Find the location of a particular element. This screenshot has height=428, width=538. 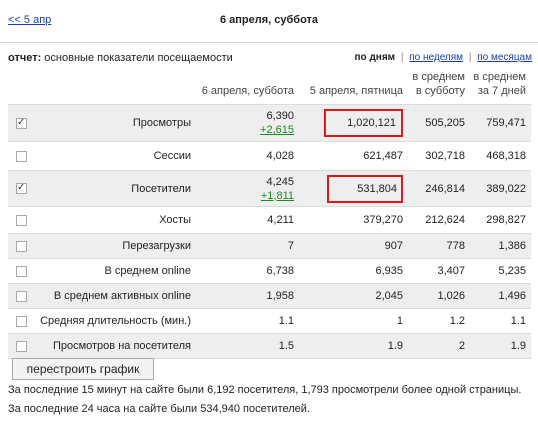

period-switcher: по дням | по неделям | по месяцам is located at coordinates (443, 57).